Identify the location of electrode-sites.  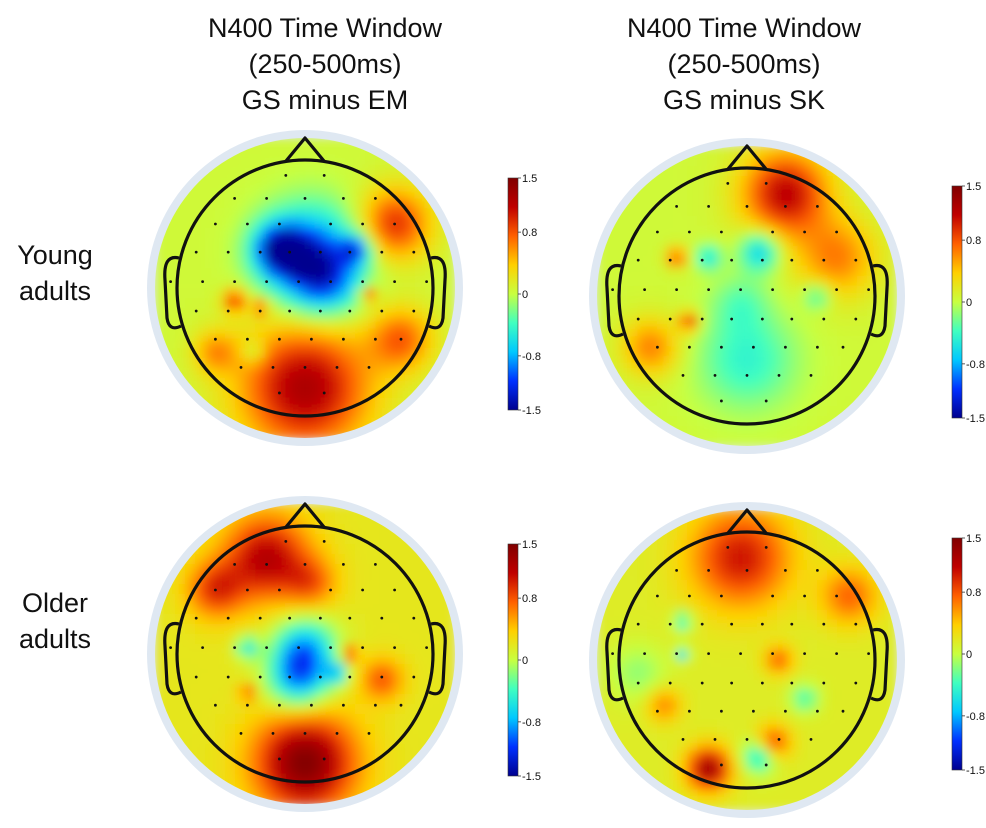
(298, 650).